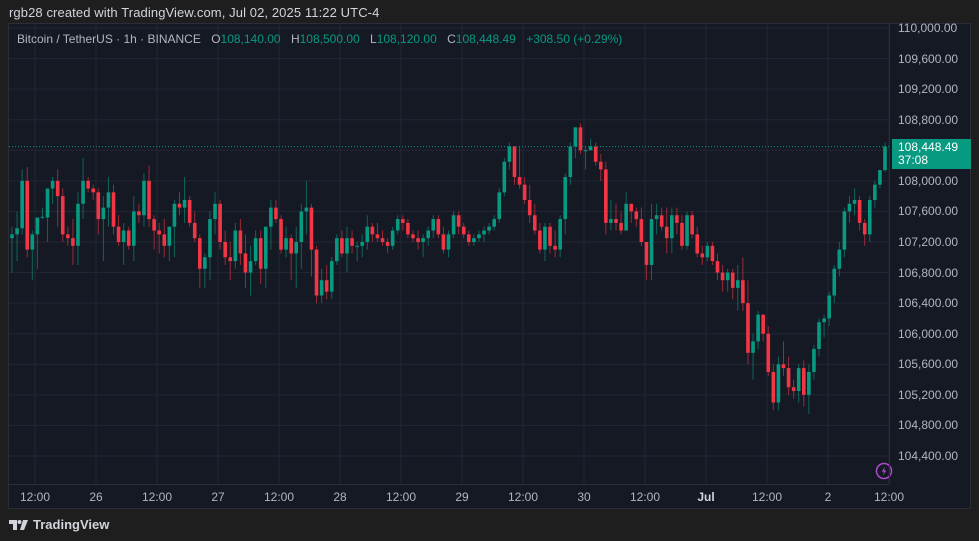 This screenshot has height=541, width=979. I want to click on time-tick: 28, so click(340, 497).